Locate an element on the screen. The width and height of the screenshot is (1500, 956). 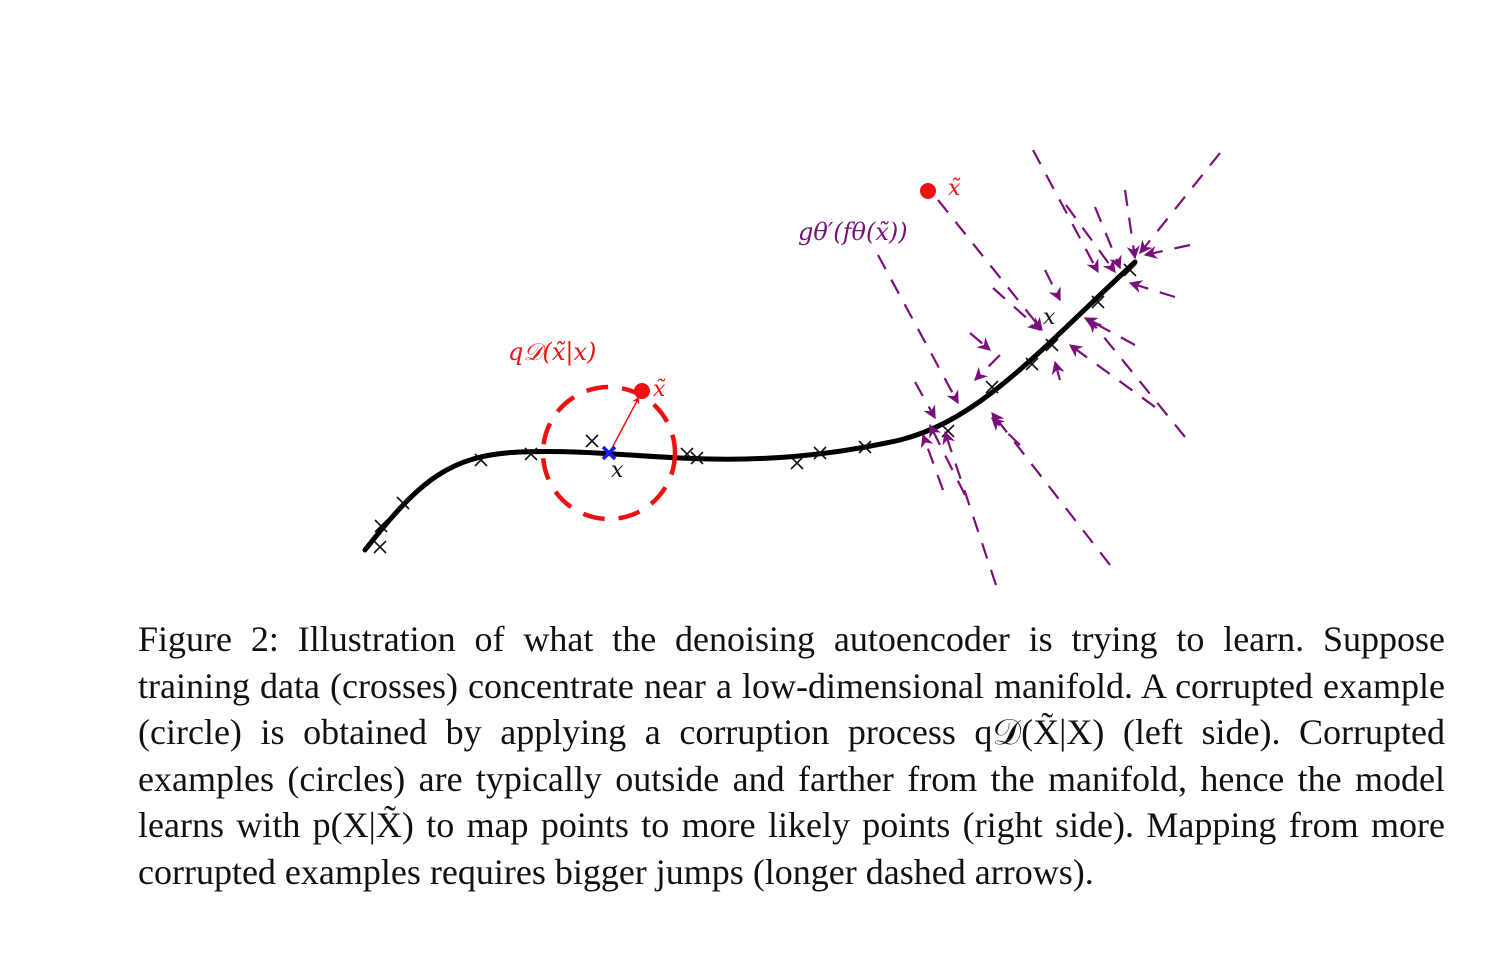
corrupted-point-right-label: x̃ is located at coordinates (954, 188).